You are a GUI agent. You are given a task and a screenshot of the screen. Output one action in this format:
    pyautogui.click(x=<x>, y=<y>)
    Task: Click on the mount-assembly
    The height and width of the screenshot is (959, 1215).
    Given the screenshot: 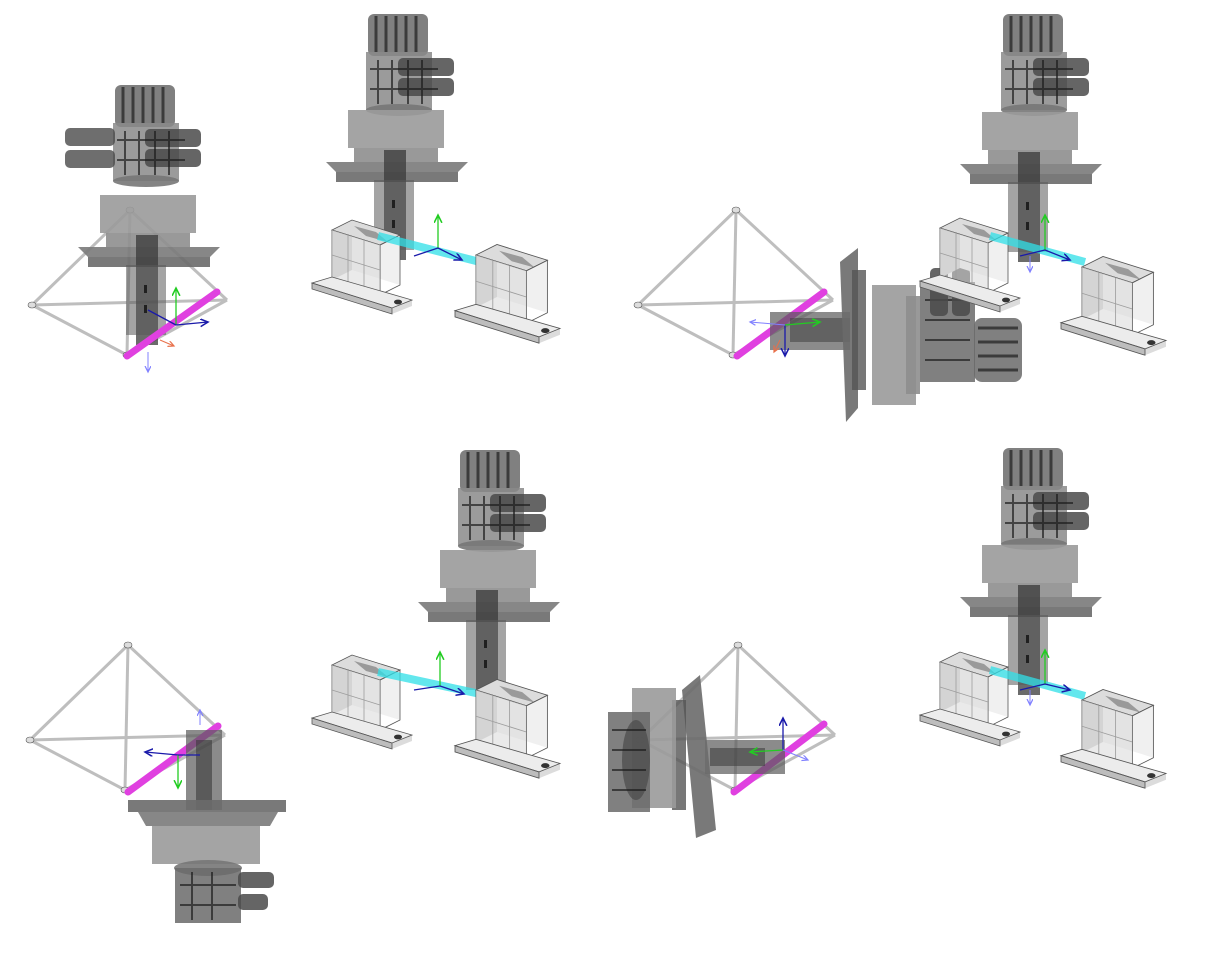 What is the action you would take?
    pyautogui.click(x=489, y=625)
    